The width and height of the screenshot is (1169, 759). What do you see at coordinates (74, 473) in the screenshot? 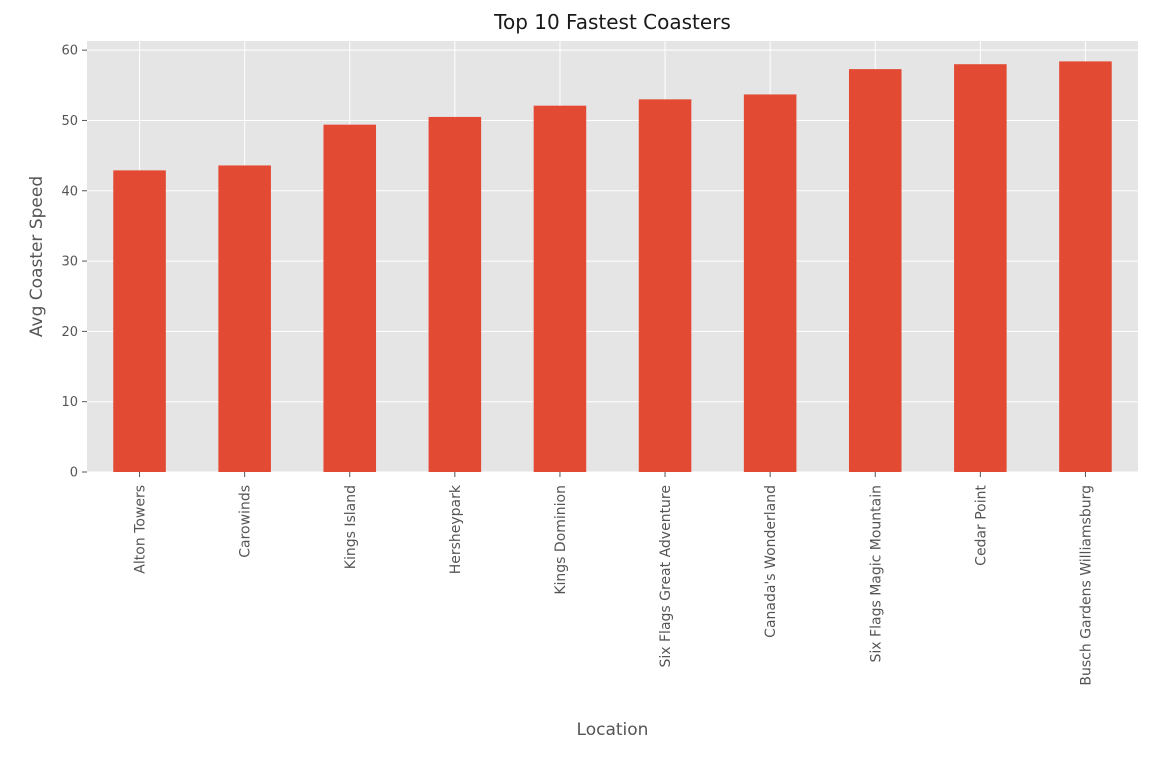
I see `y-tick-label: 0` at bounding box center [74, 473].